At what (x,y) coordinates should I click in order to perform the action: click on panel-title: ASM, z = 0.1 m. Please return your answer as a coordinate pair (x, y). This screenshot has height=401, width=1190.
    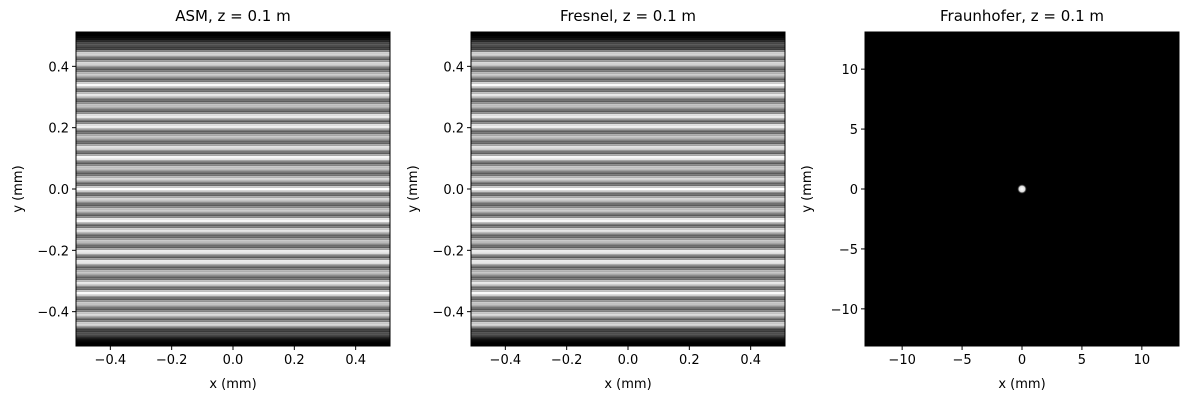
    Looking at the image, I should click on (232, 16).